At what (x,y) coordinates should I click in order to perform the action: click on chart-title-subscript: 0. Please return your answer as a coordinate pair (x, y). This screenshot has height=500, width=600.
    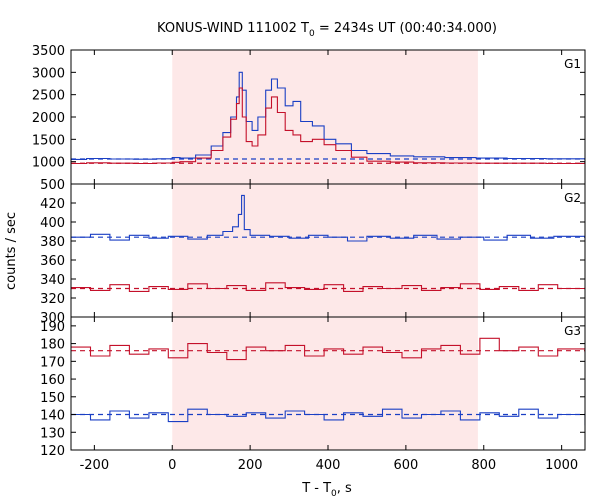
    Looking at the image, I should click on (312, 34).